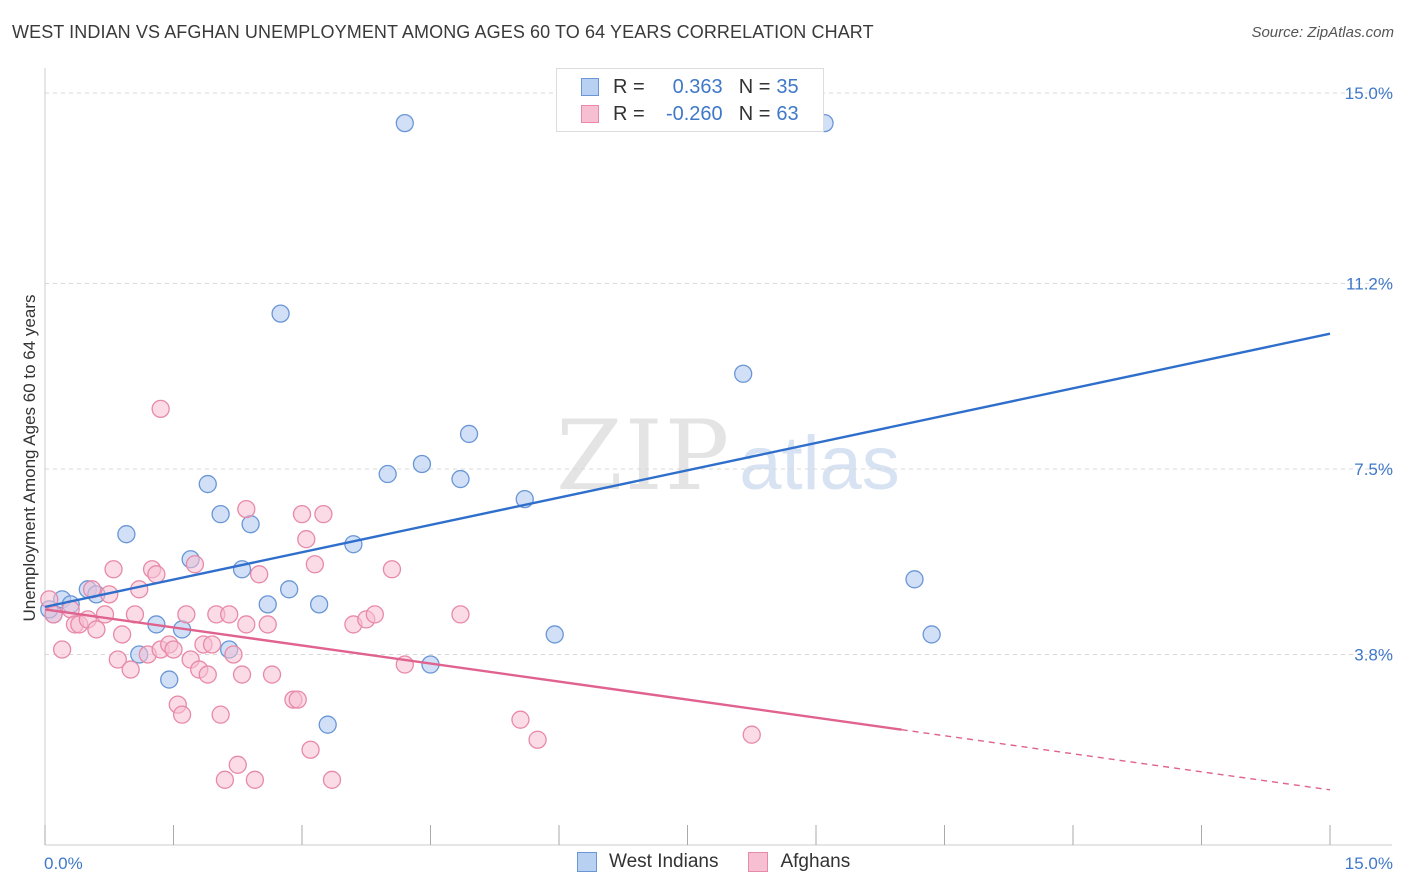 The image size is (1406, 892). Describe the element at coordinates (1322, 32) in the screenshot. I see `chart-source: Source: ZipAtlas.com` at that location.